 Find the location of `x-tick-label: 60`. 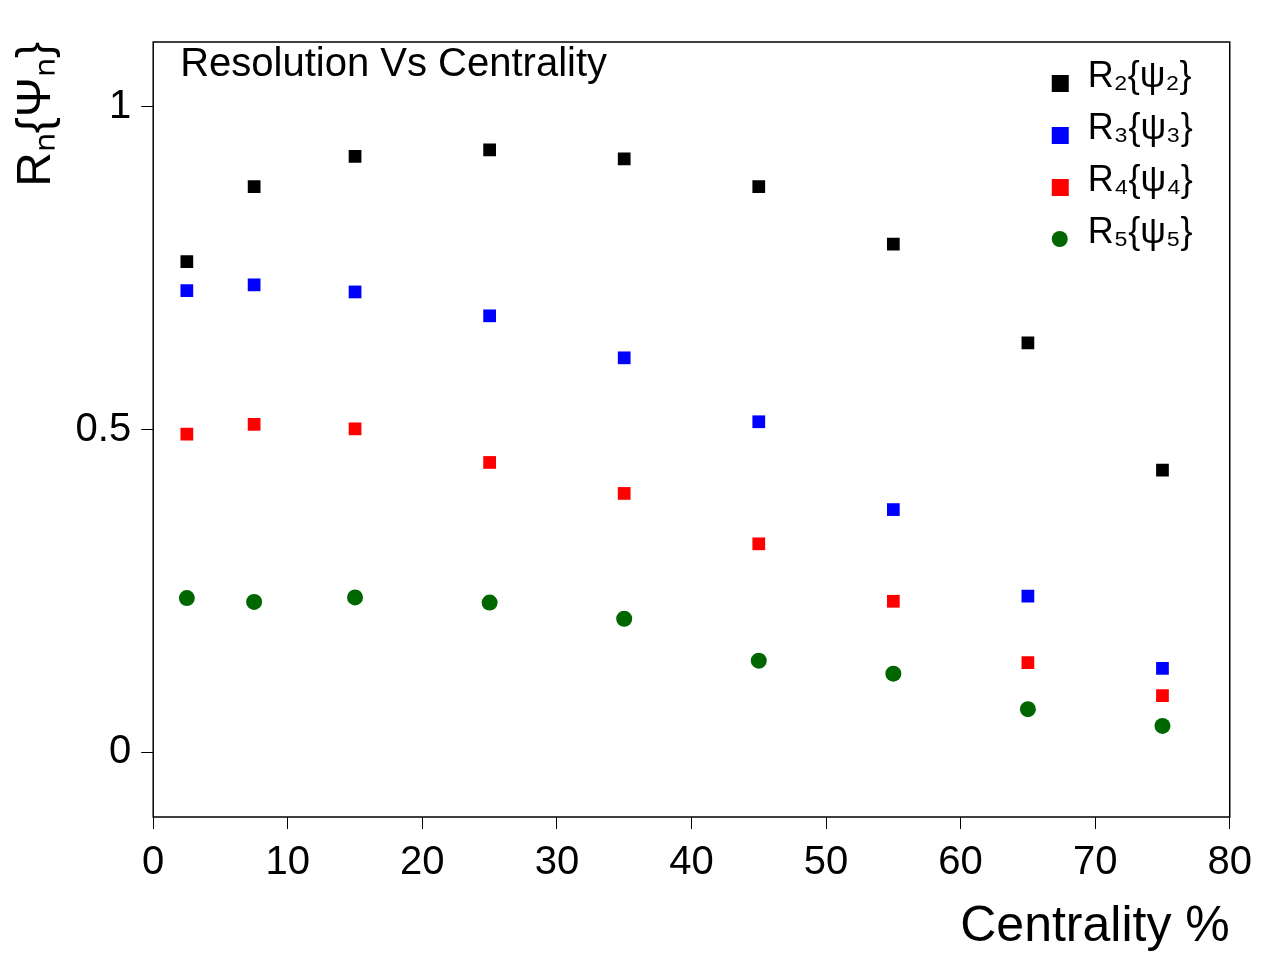

x-tick-label: 60 is located at coordinates (960, 860).